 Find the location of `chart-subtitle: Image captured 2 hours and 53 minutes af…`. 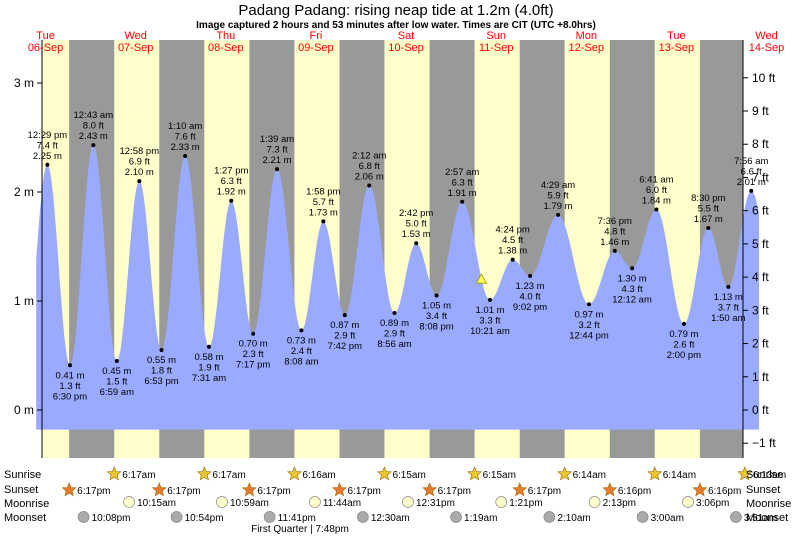

chart-subtitle: Image captured 2 hours and 53 minutes af… is located at coordinates (396, 25).